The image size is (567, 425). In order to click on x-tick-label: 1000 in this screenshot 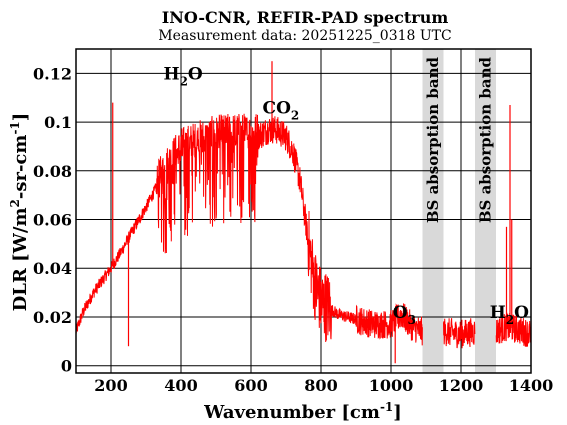, I will do `click(391, 385)`.